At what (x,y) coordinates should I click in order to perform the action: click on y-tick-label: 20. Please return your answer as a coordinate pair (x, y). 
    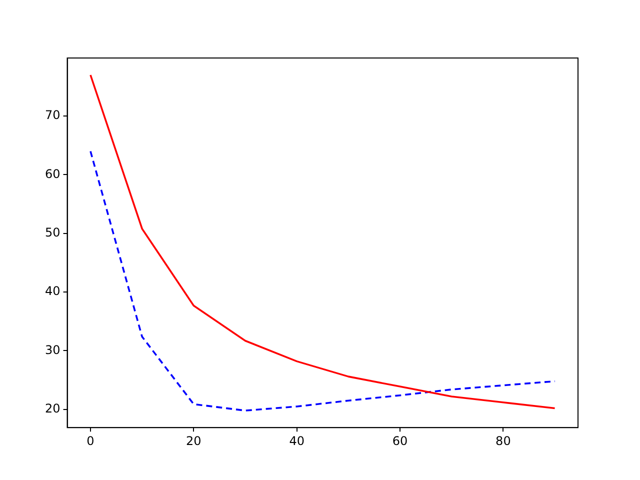
    Looking at the image, I should click on (52, 409).